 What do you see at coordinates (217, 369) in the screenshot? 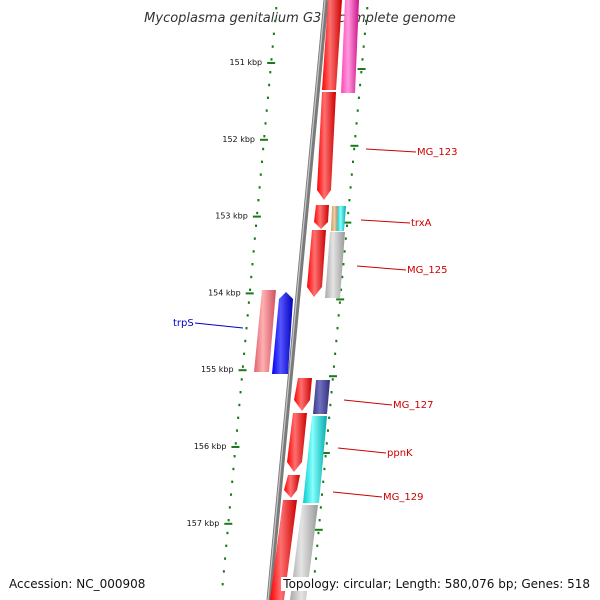
I see `tick-label: 155 kbp` at bounding box center [217, 369].